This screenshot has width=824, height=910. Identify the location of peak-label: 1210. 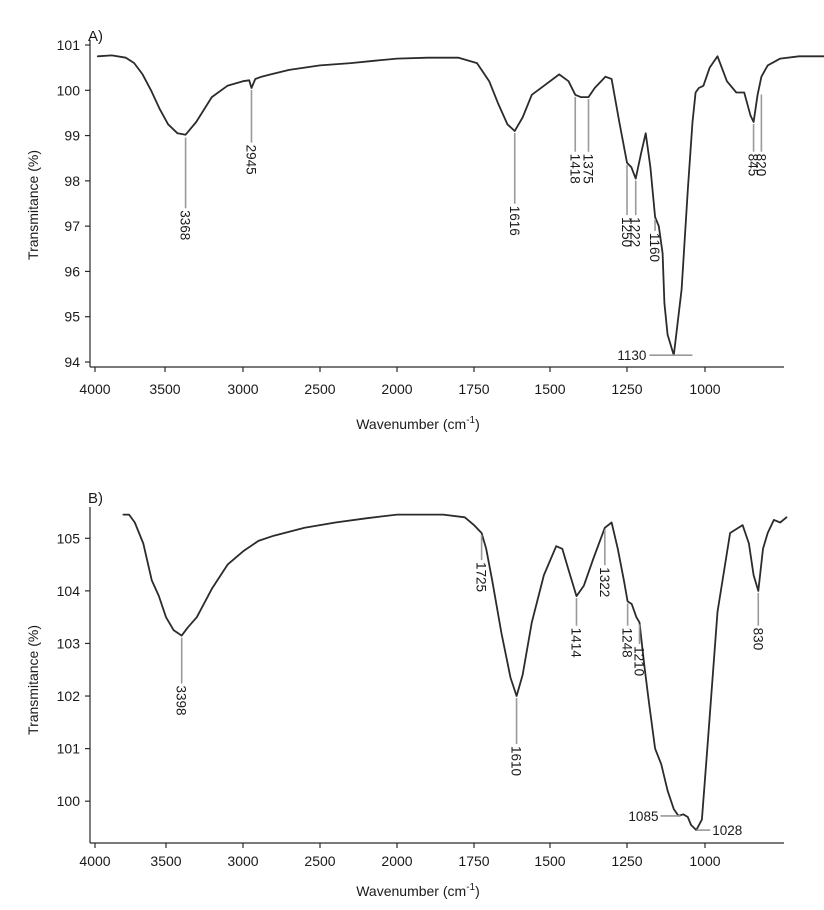
(638, 661).